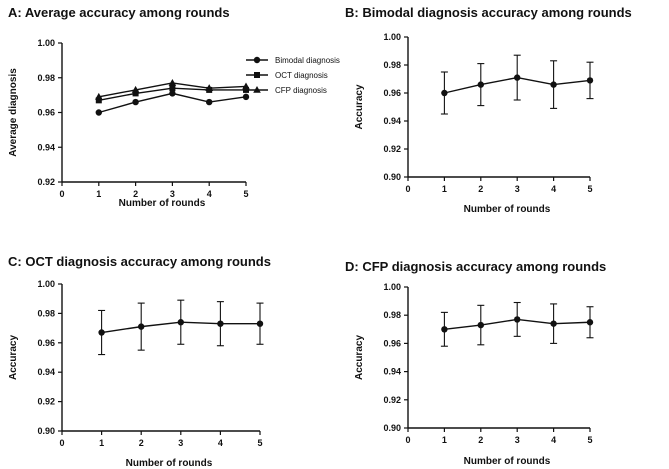 The width and height of the screenshot is (669, 469). Describe the element at coordinates (392, 343) in the screenshot. I see `panel-d-y-tick-label: 0.96` at that location.